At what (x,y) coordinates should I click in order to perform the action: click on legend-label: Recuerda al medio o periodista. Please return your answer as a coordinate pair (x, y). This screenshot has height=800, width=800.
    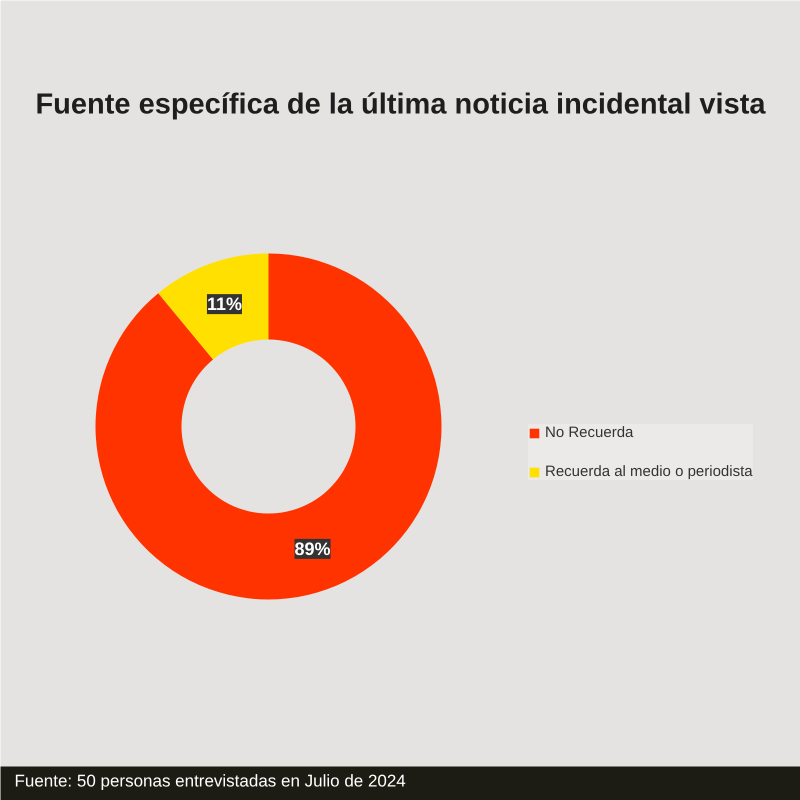
    Looking at the image, I should click on (649, 471).